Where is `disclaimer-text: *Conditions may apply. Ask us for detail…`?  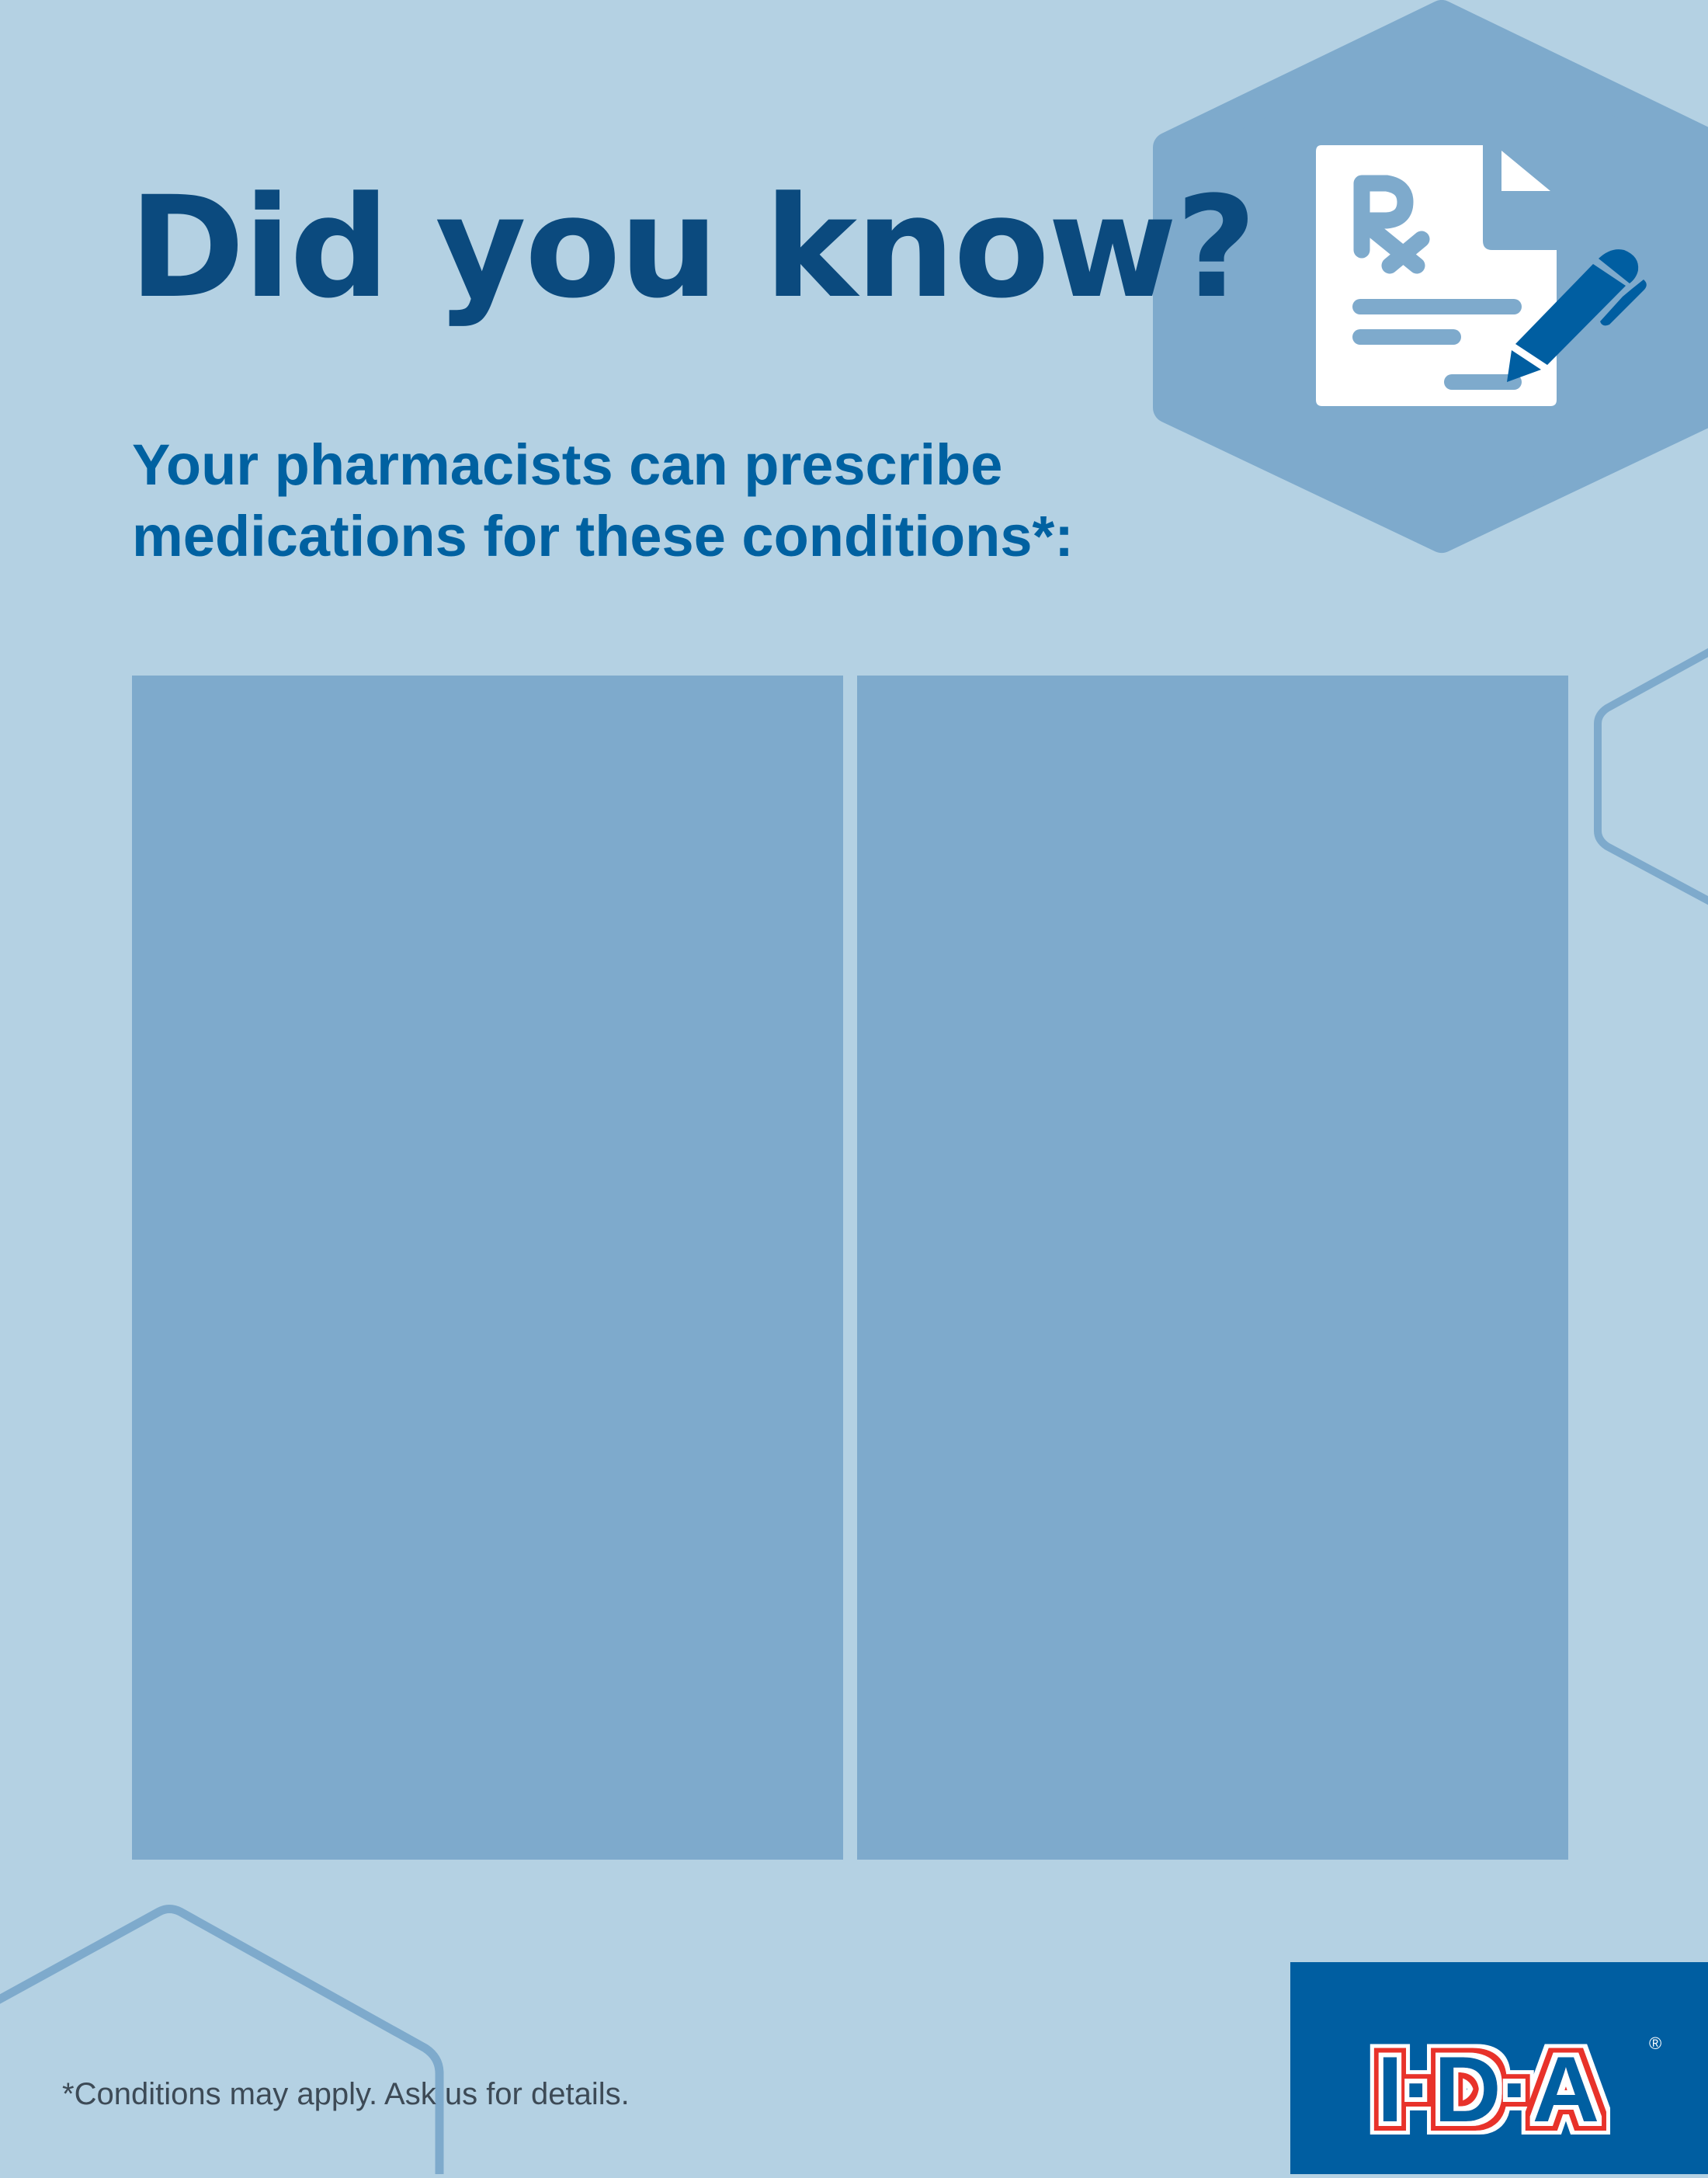 disclaimer-text: *Conditions may apply. Ask us for detail… is located at coordinates (346, 2094).